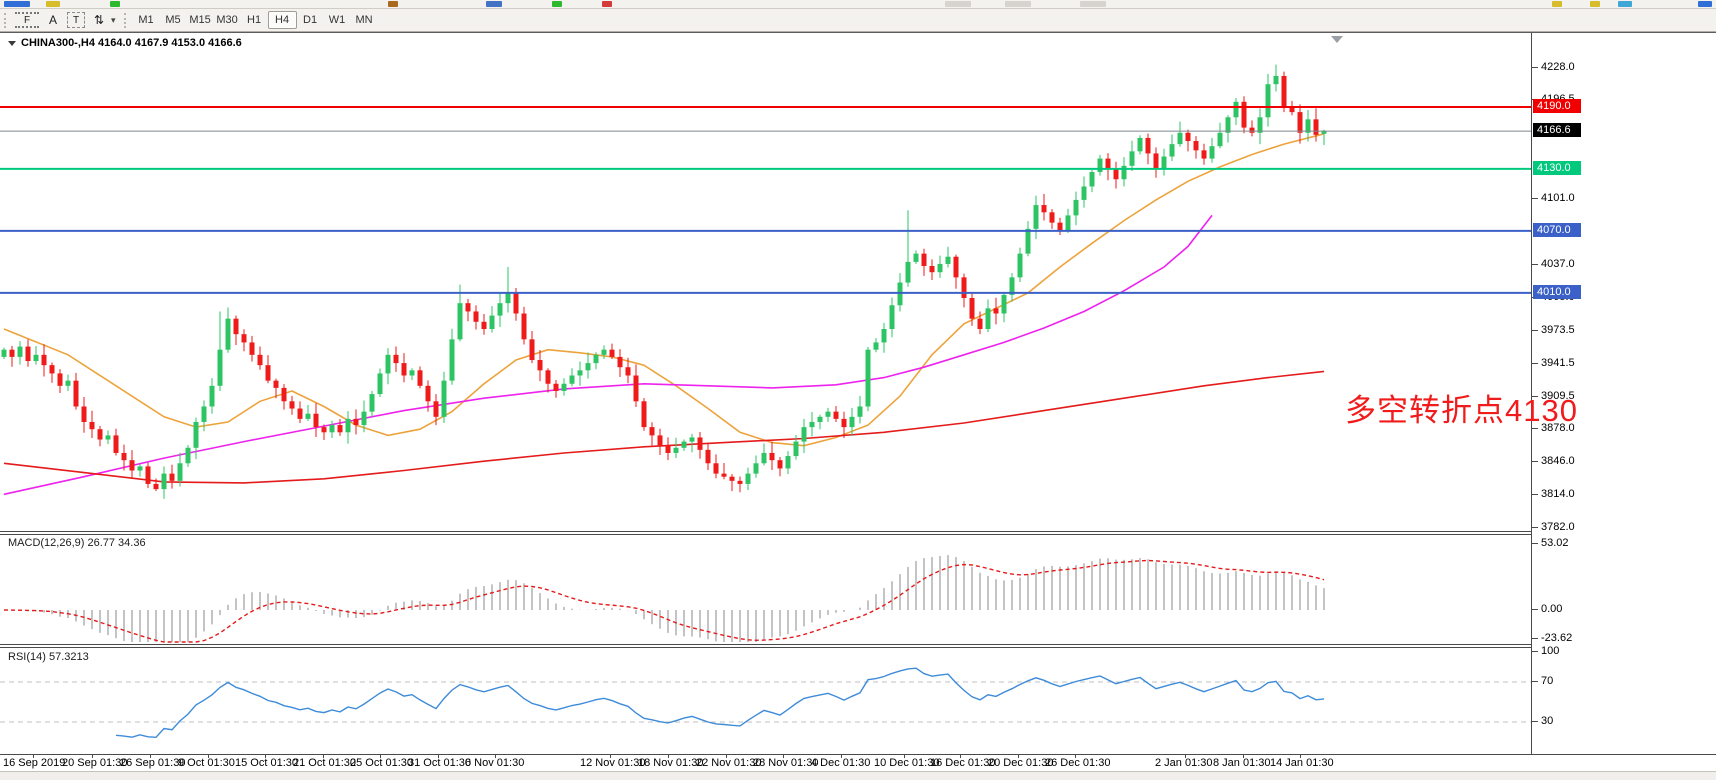 The height and width of the screenshot is (780, 1716). What do you see at coordinates (1553, 363) in the screenshot?
I see `price-tick-3941.5: 3941.5` at bounding box center [1553, 363].